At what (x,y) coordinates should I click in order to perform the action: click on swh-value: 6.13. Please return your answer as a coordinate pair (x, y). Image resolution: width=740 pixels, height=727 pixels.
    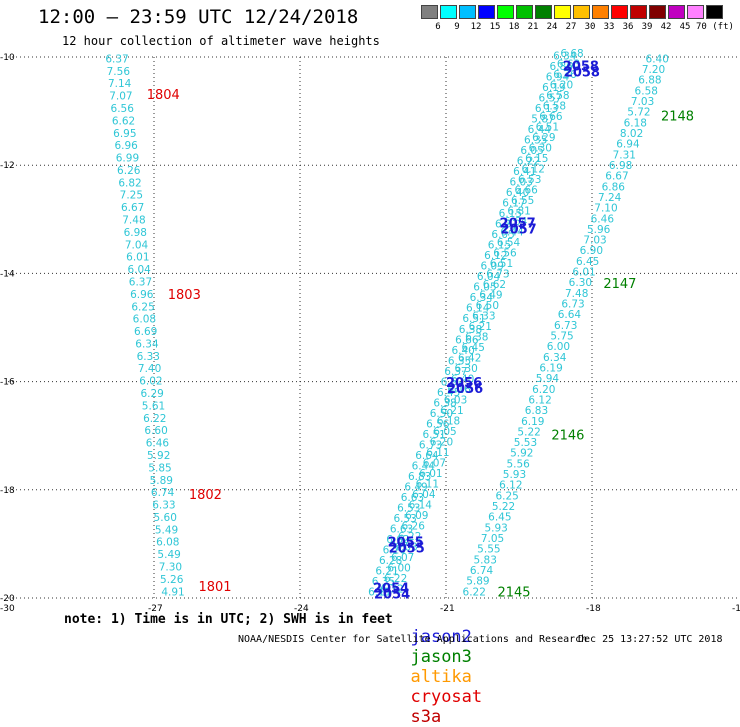
    Looking at the image, I should click on (546, 109).